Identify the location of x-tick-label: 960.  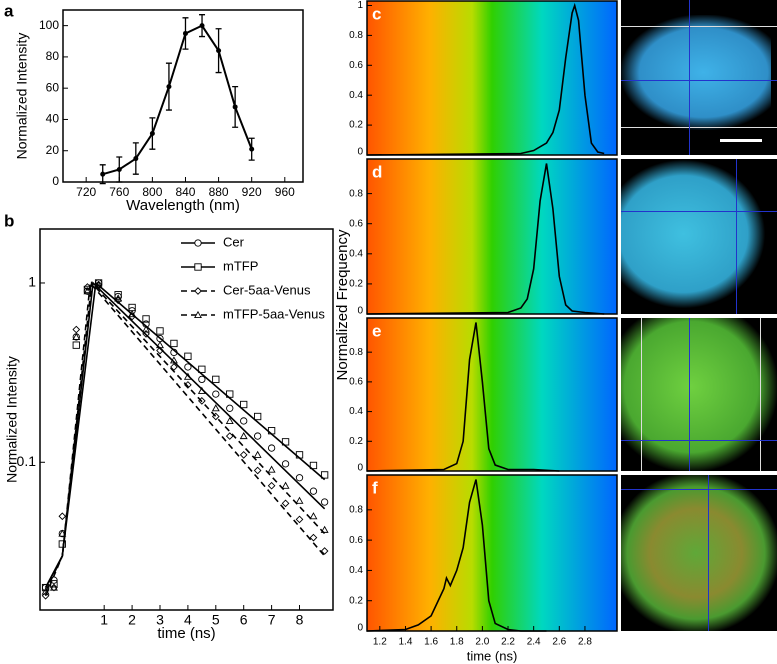
(285, 192).